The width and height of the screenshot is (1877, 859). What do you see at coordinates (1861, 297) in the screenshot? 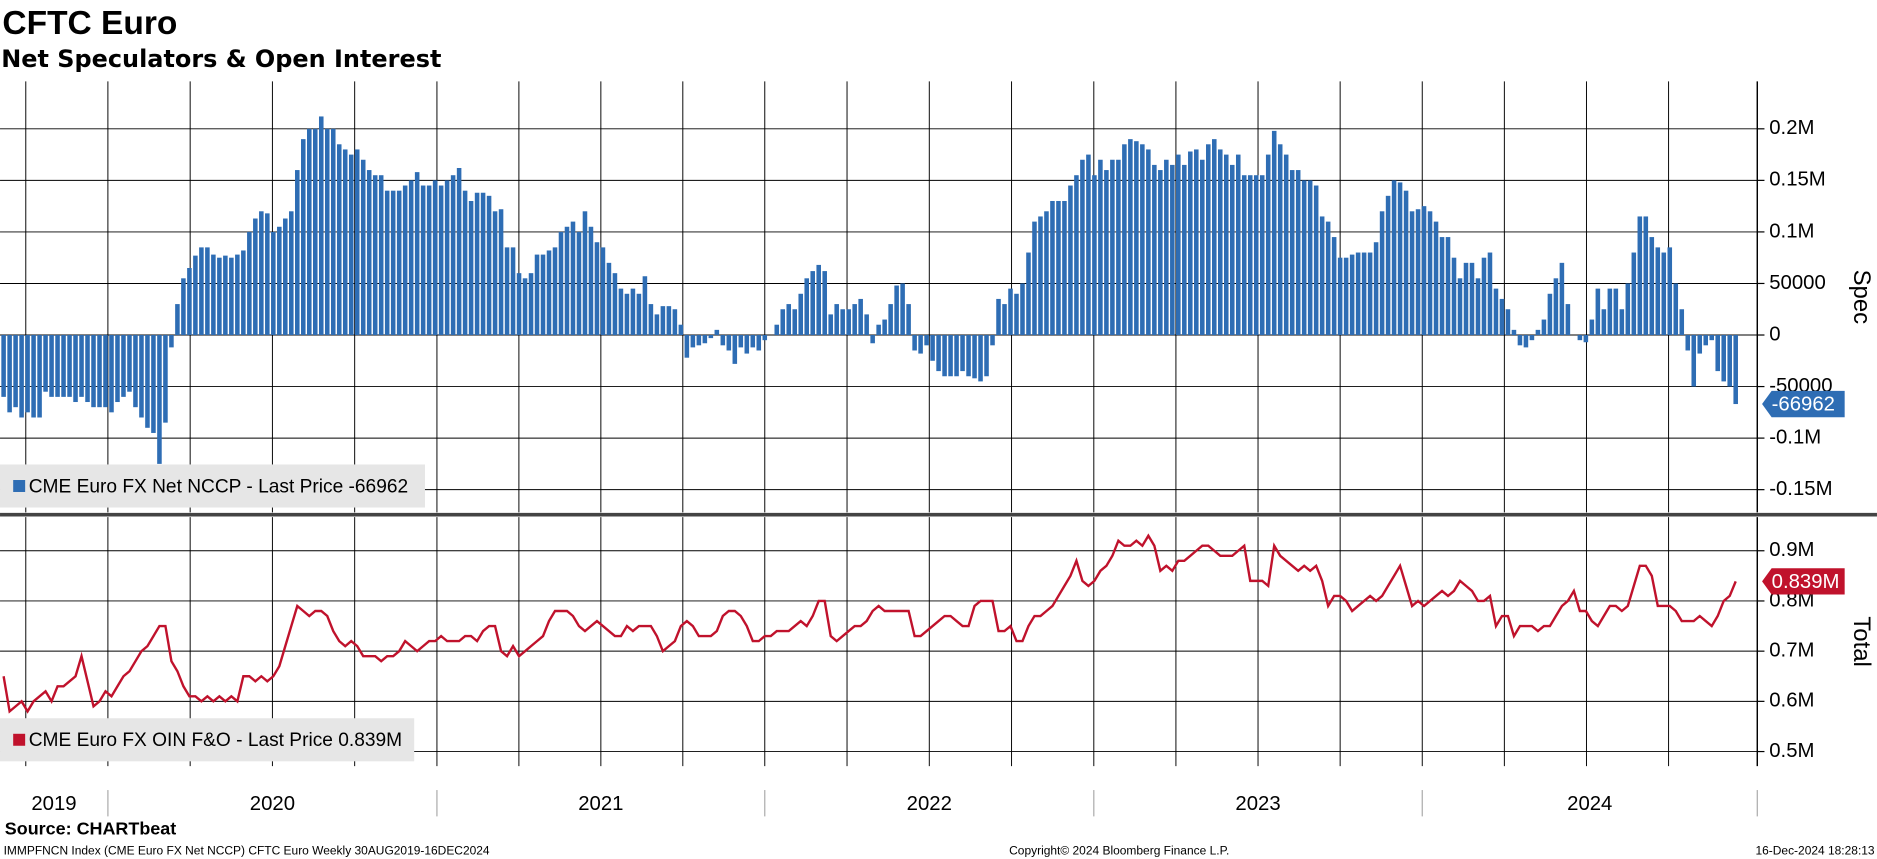
I see `y-axis-label: Spec` at bounding box center [1861, 297].